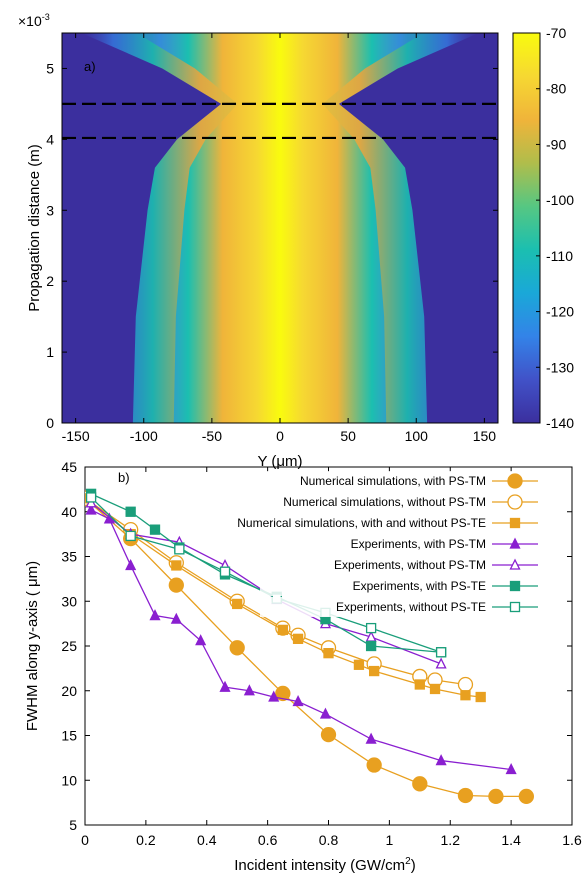 This screenshot has width=588, height=877. I want to click on y-tick-label: 45, so click(69, 467).